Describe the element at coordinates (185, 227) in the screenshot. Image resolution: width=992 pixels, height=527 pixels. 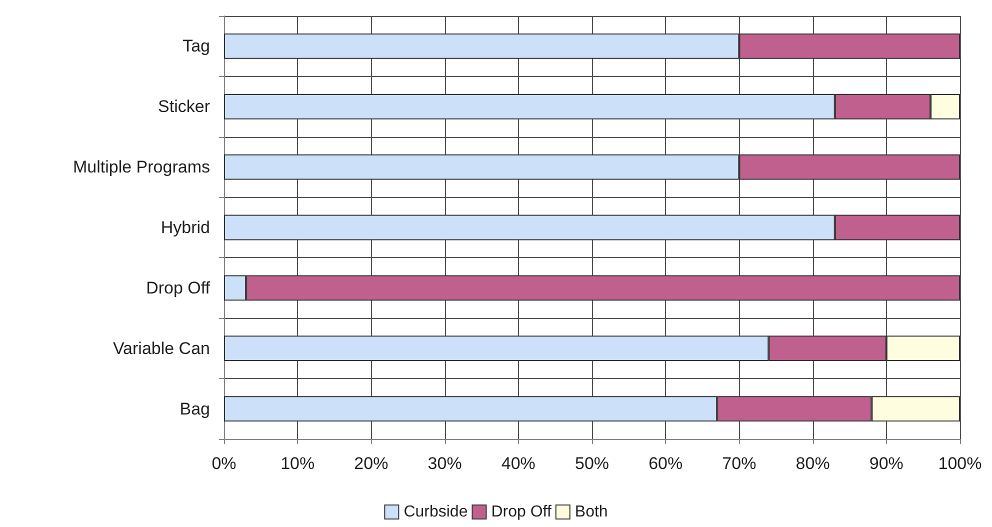
I see `y-tick-label: Hybrid` at that location.